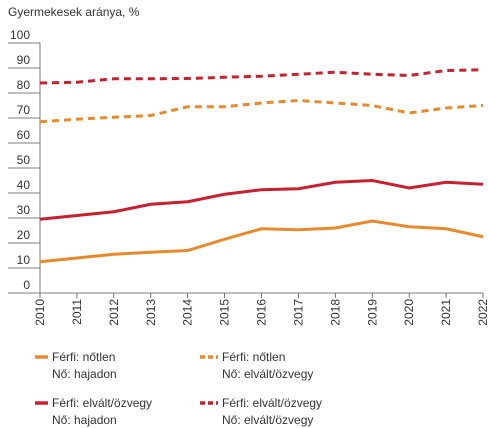 This screenshot has width=488, height=428. What do you see at coordinates (26, 285) in the screenshot?
I see `y-tick-label: 0` at bounding box center [26, 285].